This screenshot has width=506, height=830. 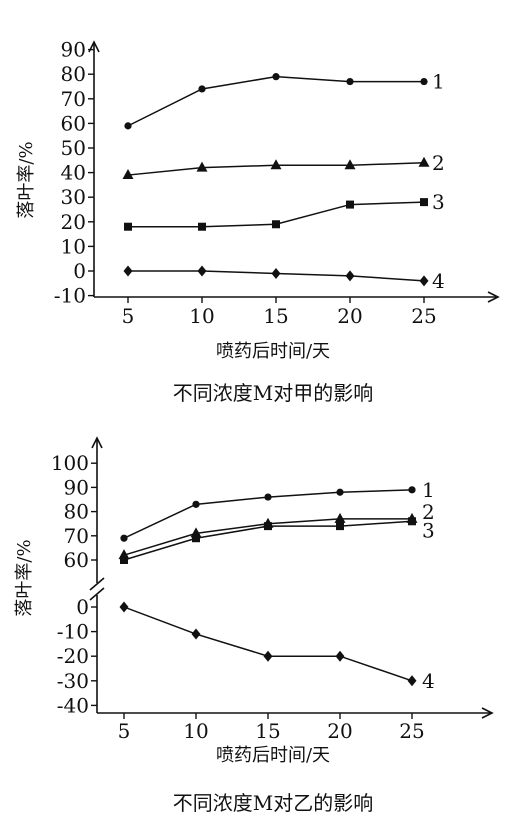 What do you see at coordinates (73, 681) in the screenshot?
I see `y-tick-label: -30` at bounding box center [73, 681].